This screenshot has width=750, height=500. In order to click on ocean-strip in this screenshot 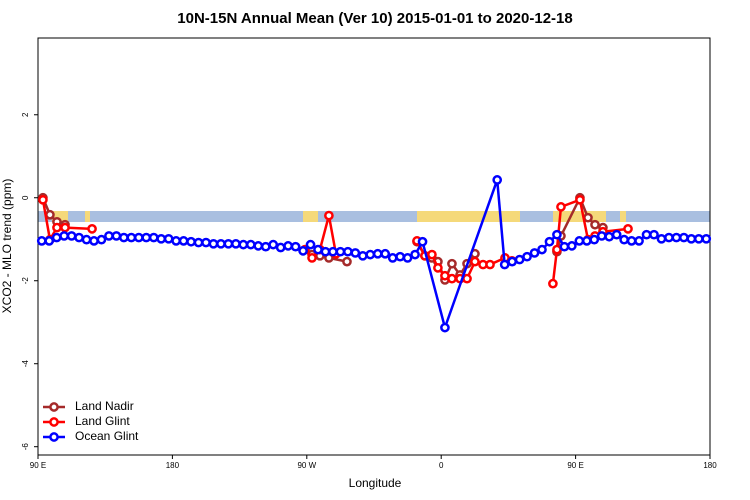, I will do `click(374, 216)`.